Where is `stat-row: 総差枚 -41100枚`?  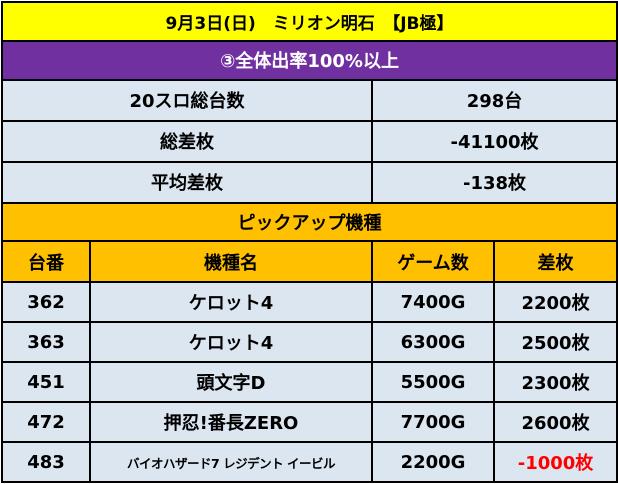
stat-row: 総差枚 -41100枚 is located at coordinates (309, 141).